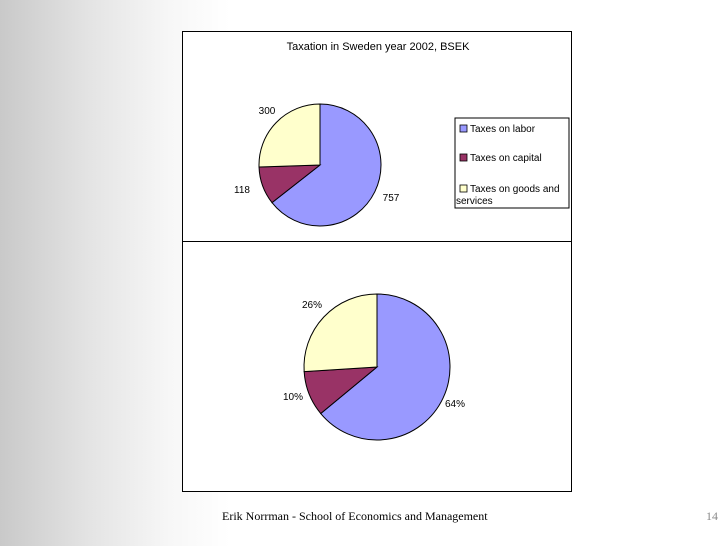  Describe the element at coordinates (340, 333) in the screenshot. I see `pie-slice-goods-pct` at that location.